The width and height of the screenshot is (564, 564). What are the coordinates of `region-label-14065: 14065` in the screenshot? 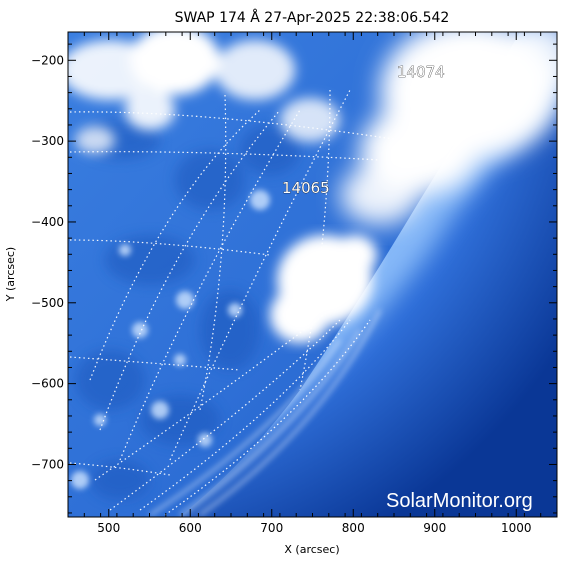 It's located at (306, 188).